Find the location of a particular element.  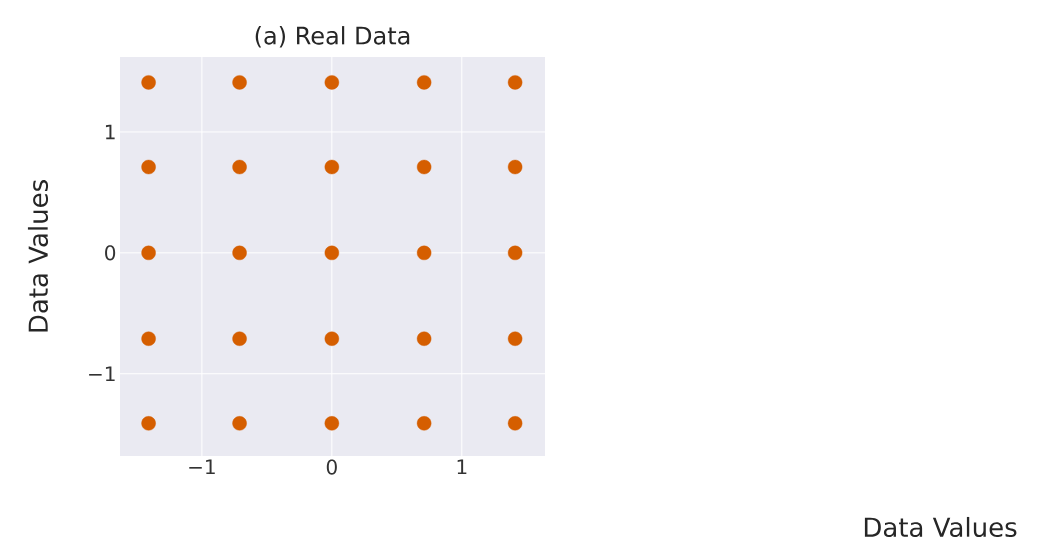

text: Data Values is located at coordinates (940, 527).